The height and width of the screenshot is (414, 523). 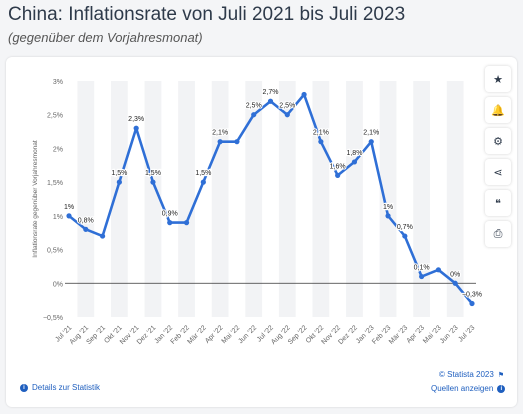 I want to click on chart-toolbar: ★ 🔔 ⚙ ⋖ ❝ ⎙, so click(x=498, y=159).